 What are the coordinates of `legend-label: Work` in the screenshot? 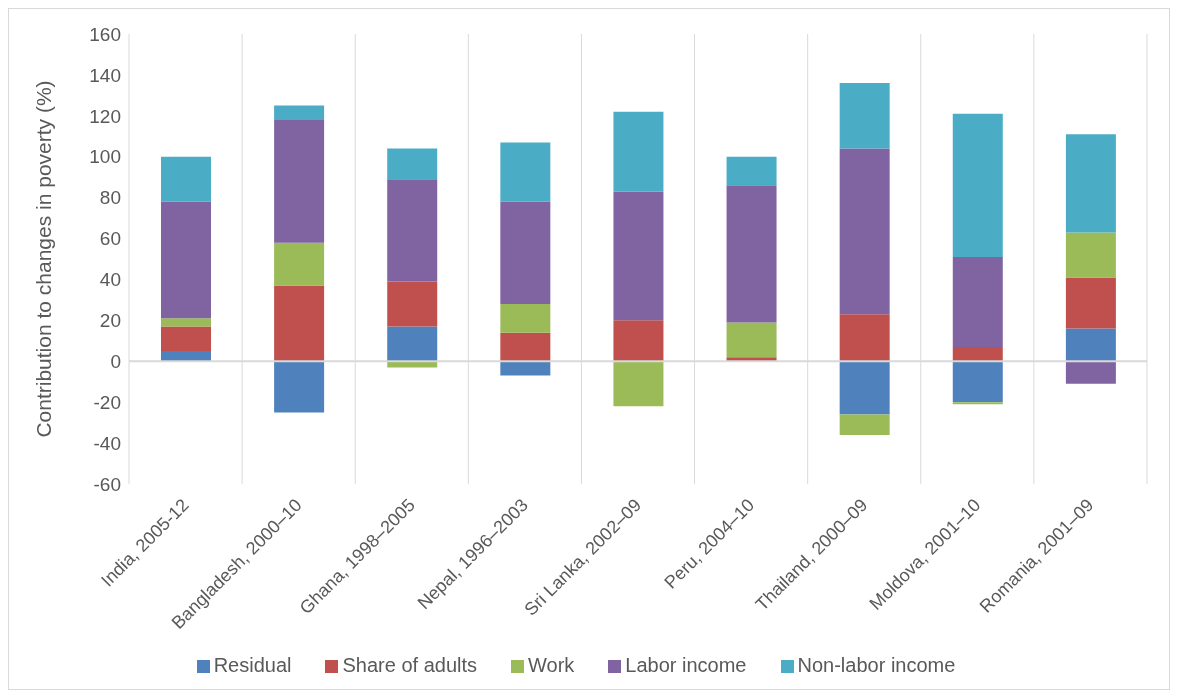 It's located at (551, 665).